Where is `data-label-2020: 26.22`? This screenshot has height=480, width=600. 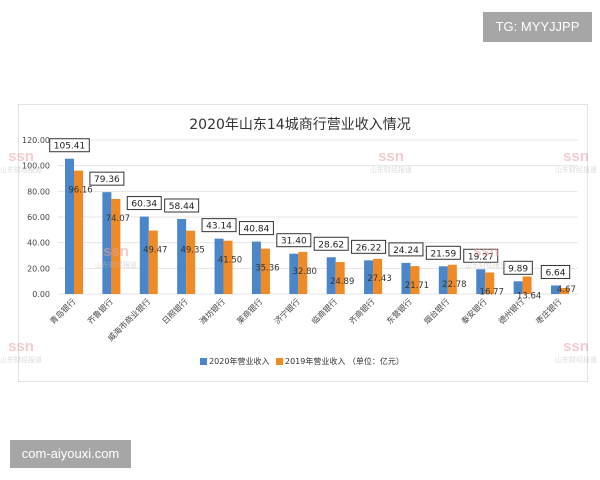 data-label-2020: 26.22 is located at coordinates (369, 248).